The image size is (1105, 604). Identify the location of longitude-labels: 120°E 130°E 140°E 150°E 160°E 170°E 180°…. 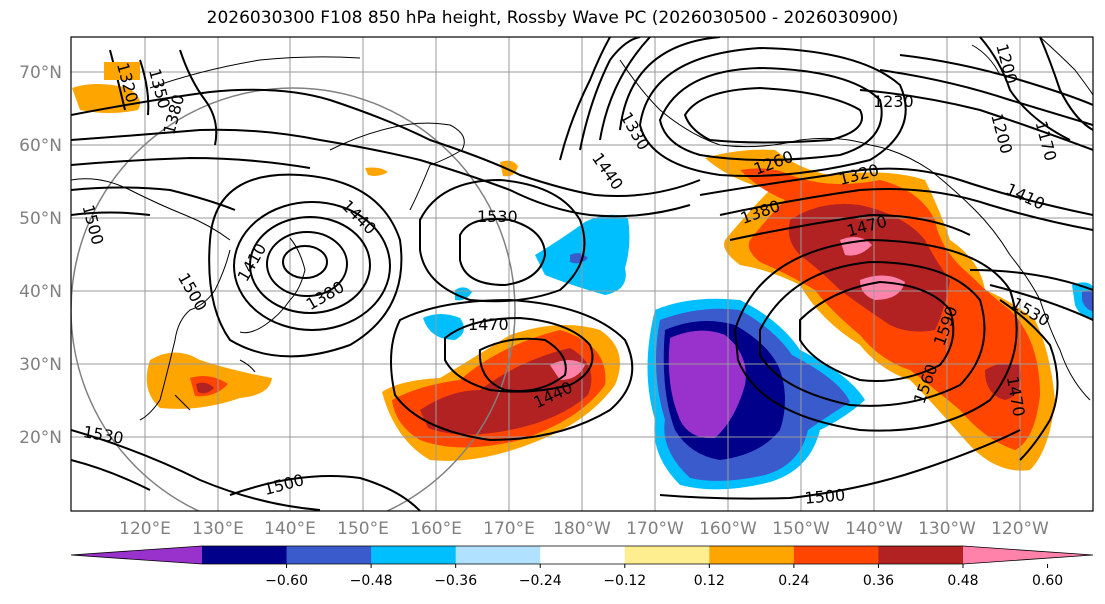
(584, 529).